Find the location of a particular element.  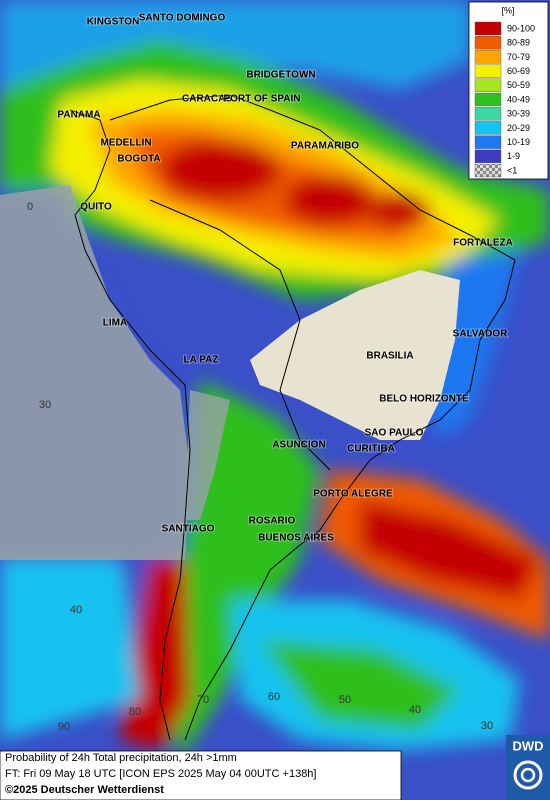

city-label: SALVADOR is located at coordinates (480, 334).